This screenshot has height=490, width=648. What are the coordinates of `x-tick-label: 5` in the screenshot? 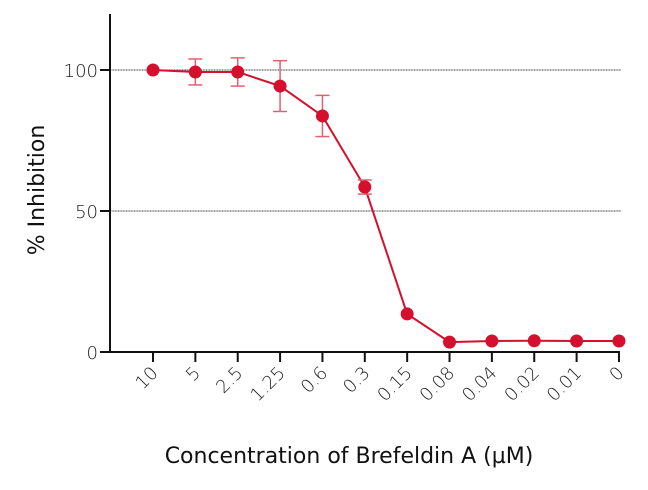 It's located at (193, 374).